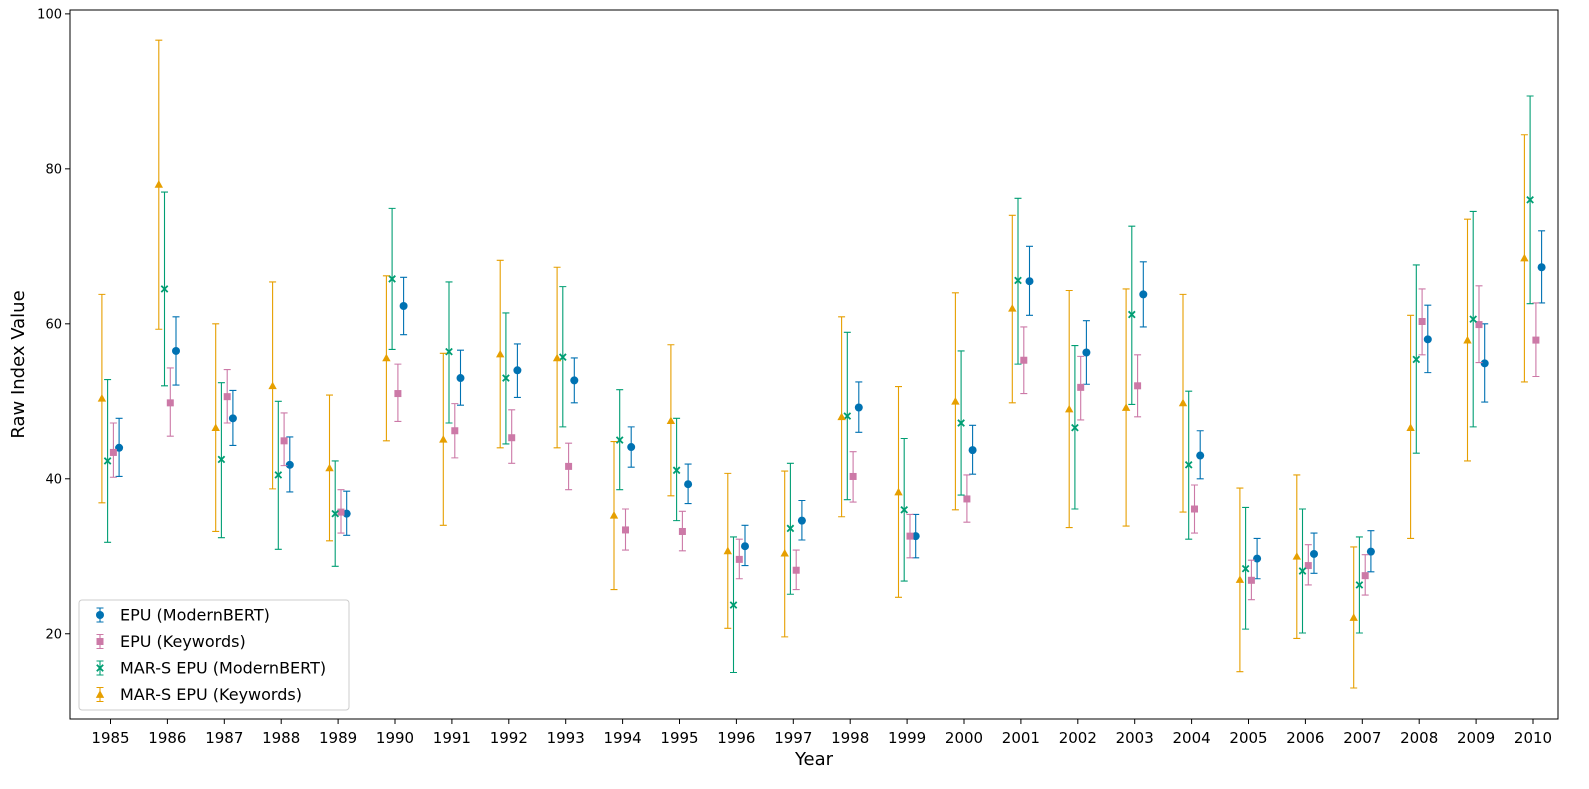 Image resolution: width=1589 pixels, height=789 pixels. Describe the element at coordinates (110, 738) in the screenshot. I see `x-tick-label: 1985` at that location.